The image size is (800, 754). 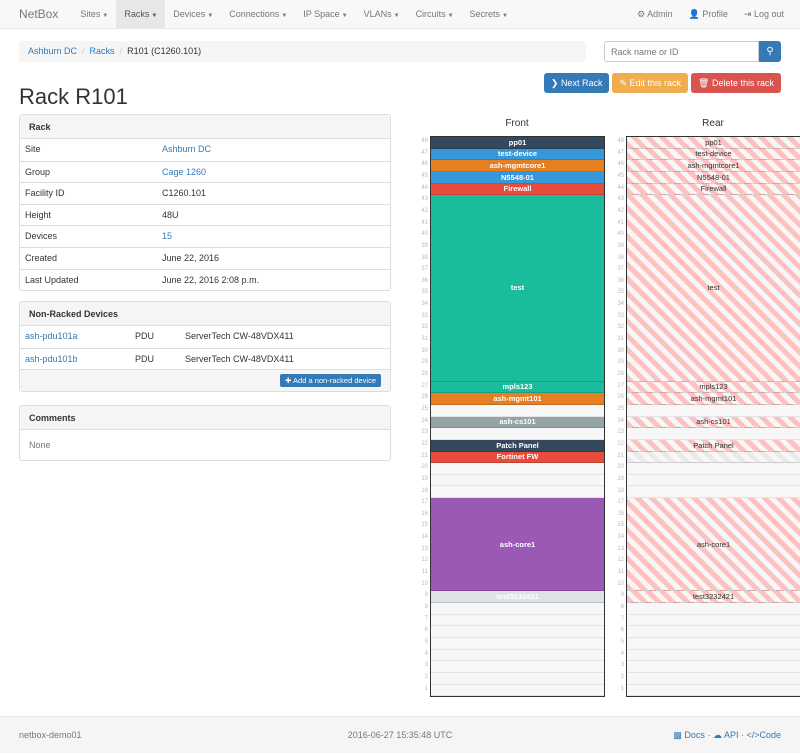 I want to click on breadcrumb-racks: Racks, so click(x=102, y=51).